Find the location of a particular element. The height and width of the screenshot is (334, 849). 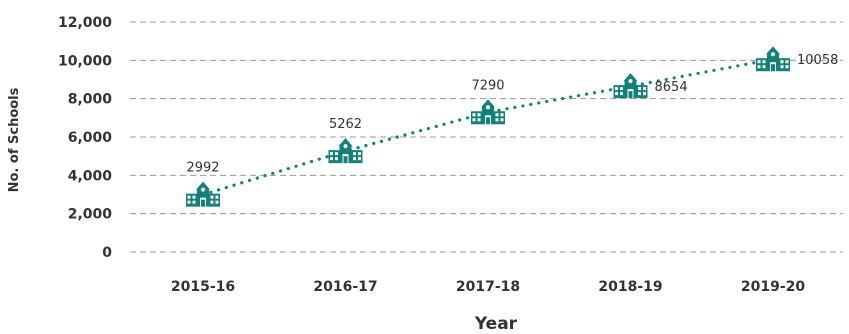

x-tick-label: 2017-18 is located at coordinates (488, 287).